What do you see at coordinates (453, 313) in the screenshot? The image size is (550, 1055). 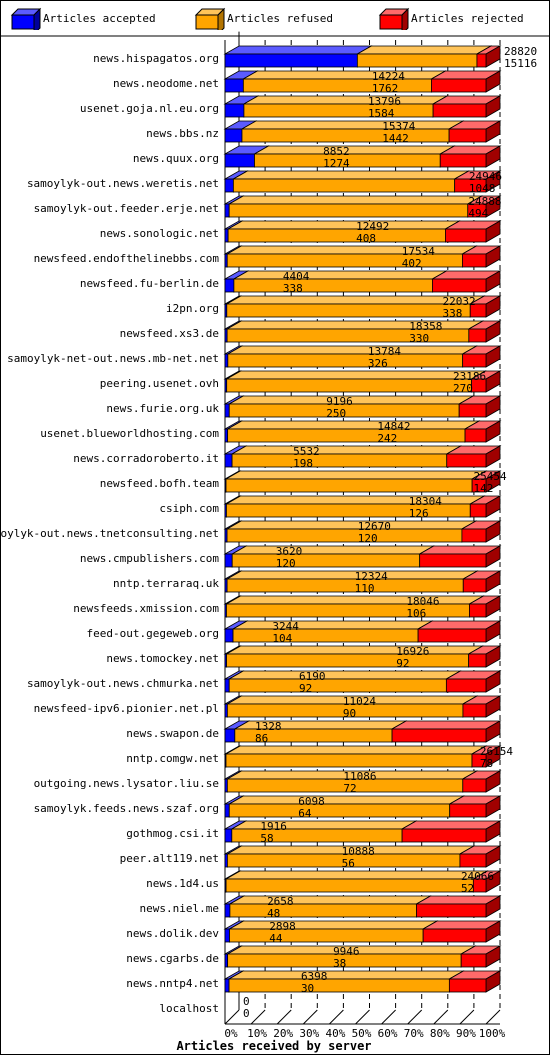 I see `data-label-rejected: 338` at bounding box center [453, 313].